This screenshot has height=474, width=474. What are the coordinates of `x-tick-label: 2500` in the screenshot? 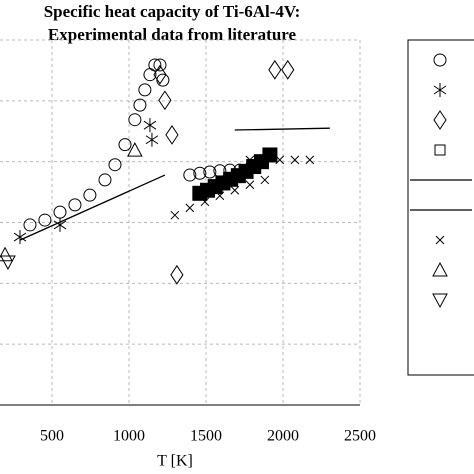 It's located at (360, 436).